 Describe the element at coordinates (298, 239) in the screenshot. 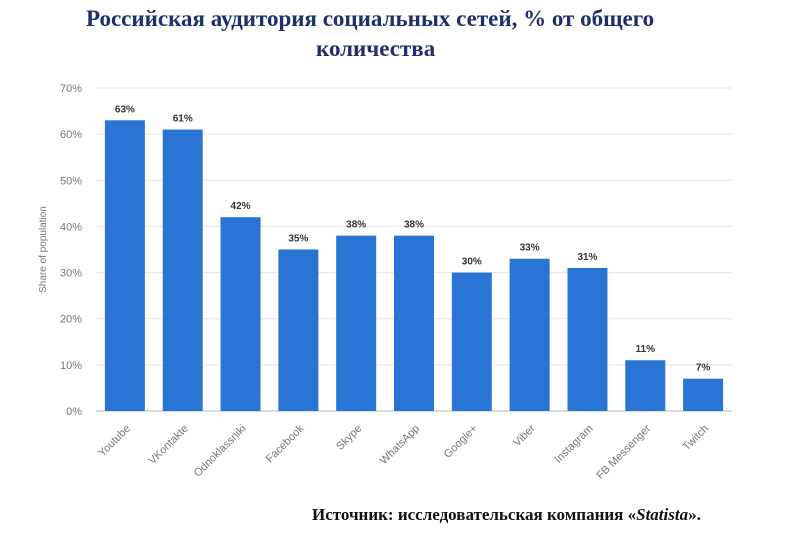

I see `data-label: 35%` at that location.